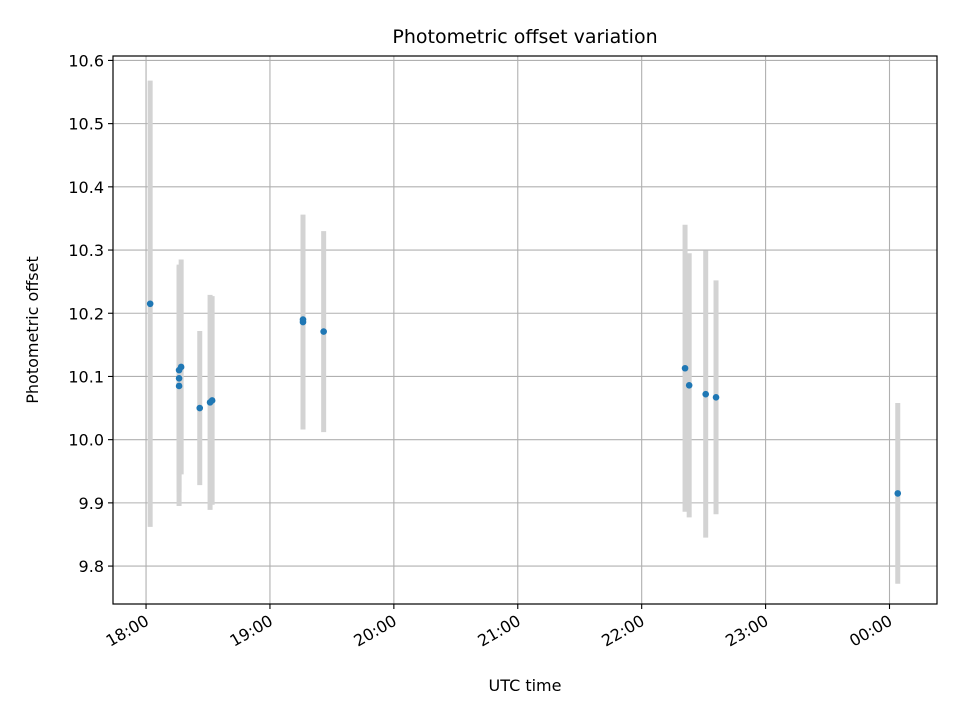 Image resolution: width=960 pixels, height=720 pixels. What do you see at coordinates (91, 566) in the screenshot?
I see `y-tick-label: 9.8` at bounding box center [91, 566].